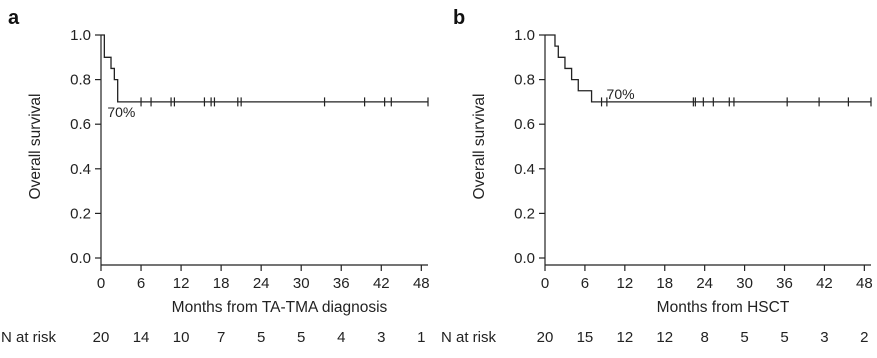  I want to click on panel-a-x-tick-label: 12, so click(181, 283).